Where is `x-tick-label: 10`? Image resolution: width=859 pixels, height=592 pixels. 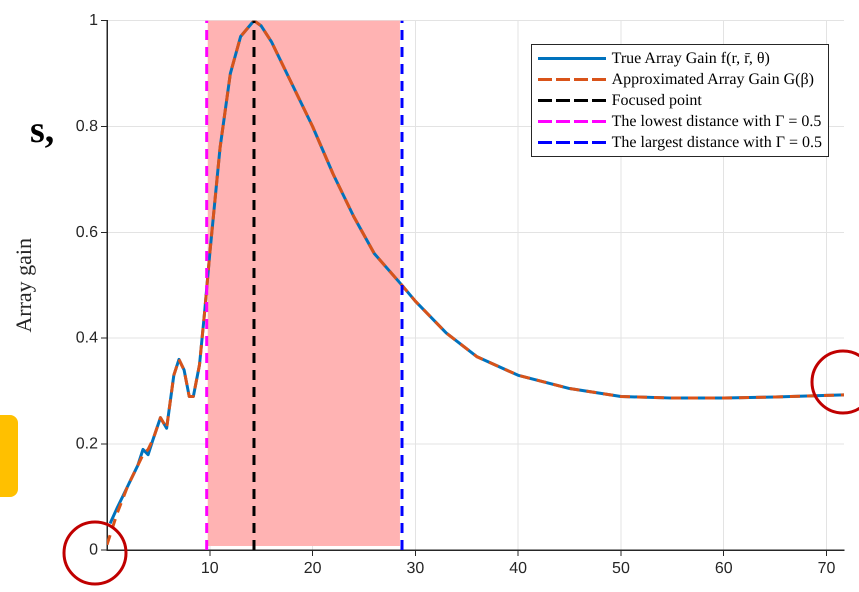
x-tick-label: 10 is located at coordinates (209, 569).